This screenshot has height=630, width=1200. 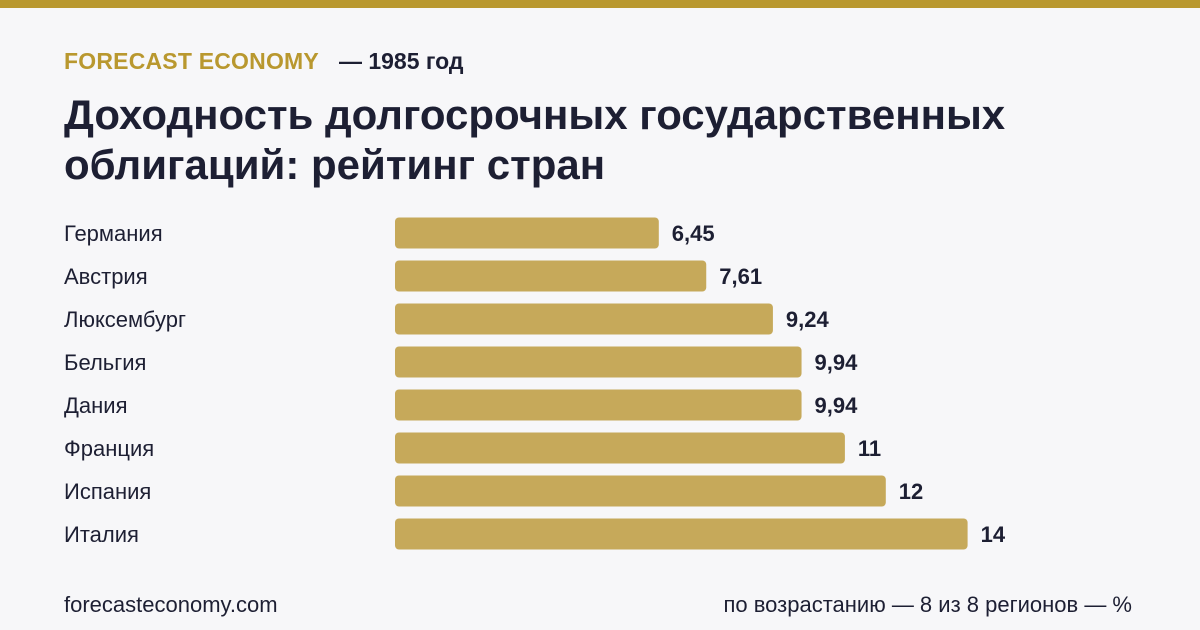 What do you see at coordinates (109, 448) in the screenshot?
I see `category-label: Франция` at bounding box center [109, 448].